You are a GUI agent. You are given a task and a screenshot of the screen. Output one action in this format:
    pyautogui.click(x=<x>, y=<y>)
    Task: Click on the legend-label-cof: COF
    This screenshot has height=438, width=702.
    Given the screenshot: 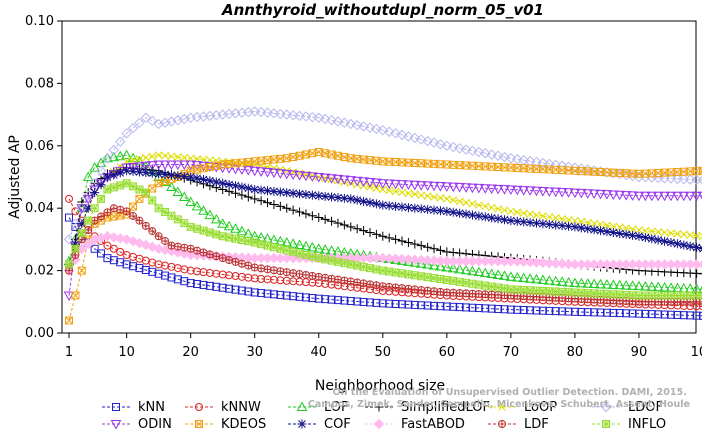 What is the action you would take?
    pyautogui.click(x=337, y=424)
    